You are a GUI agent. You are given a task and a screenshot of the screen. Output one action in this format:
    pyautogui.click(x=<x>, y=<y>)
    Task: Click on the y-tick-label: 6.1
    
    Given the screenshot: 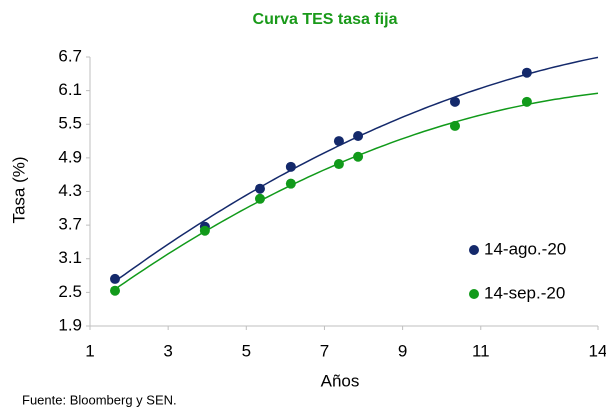 What is the action you would take?
    pyautogui.click(x=70, y=89)
    